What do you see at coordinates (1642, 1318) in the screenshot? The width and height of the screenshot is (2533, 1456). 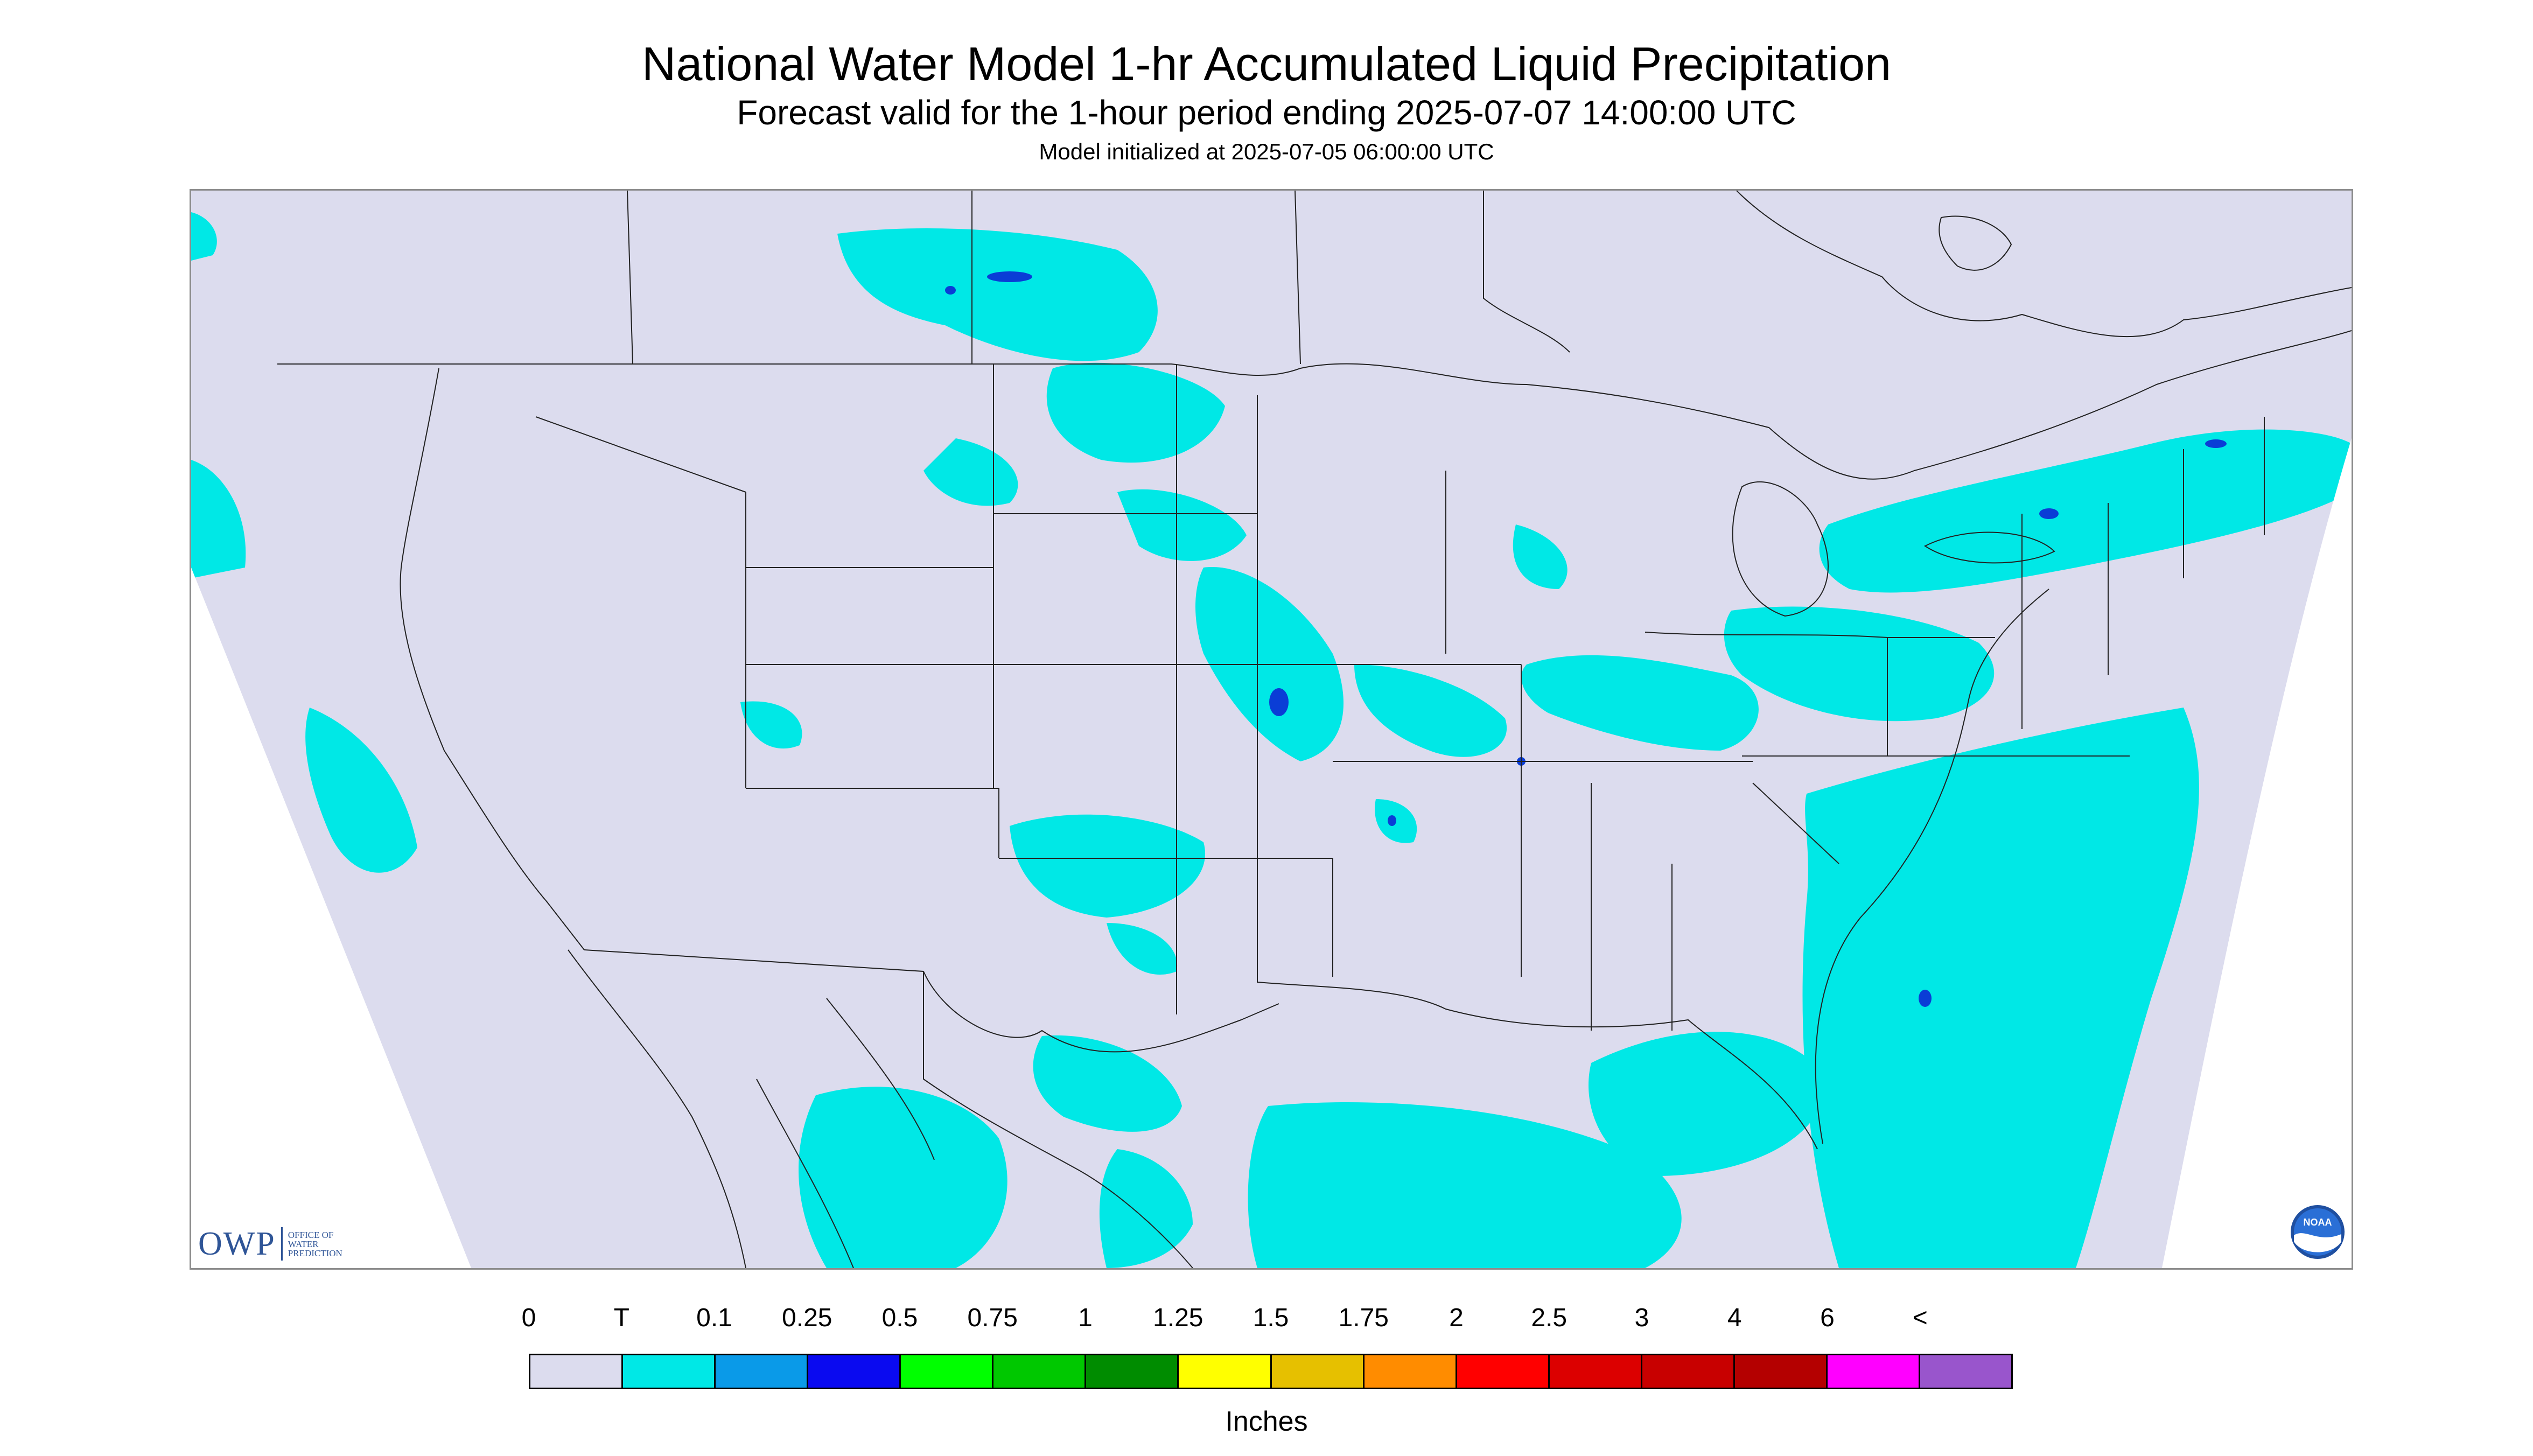 I see `legend-tick-label: 3` at bounding box center [1642, 1318].